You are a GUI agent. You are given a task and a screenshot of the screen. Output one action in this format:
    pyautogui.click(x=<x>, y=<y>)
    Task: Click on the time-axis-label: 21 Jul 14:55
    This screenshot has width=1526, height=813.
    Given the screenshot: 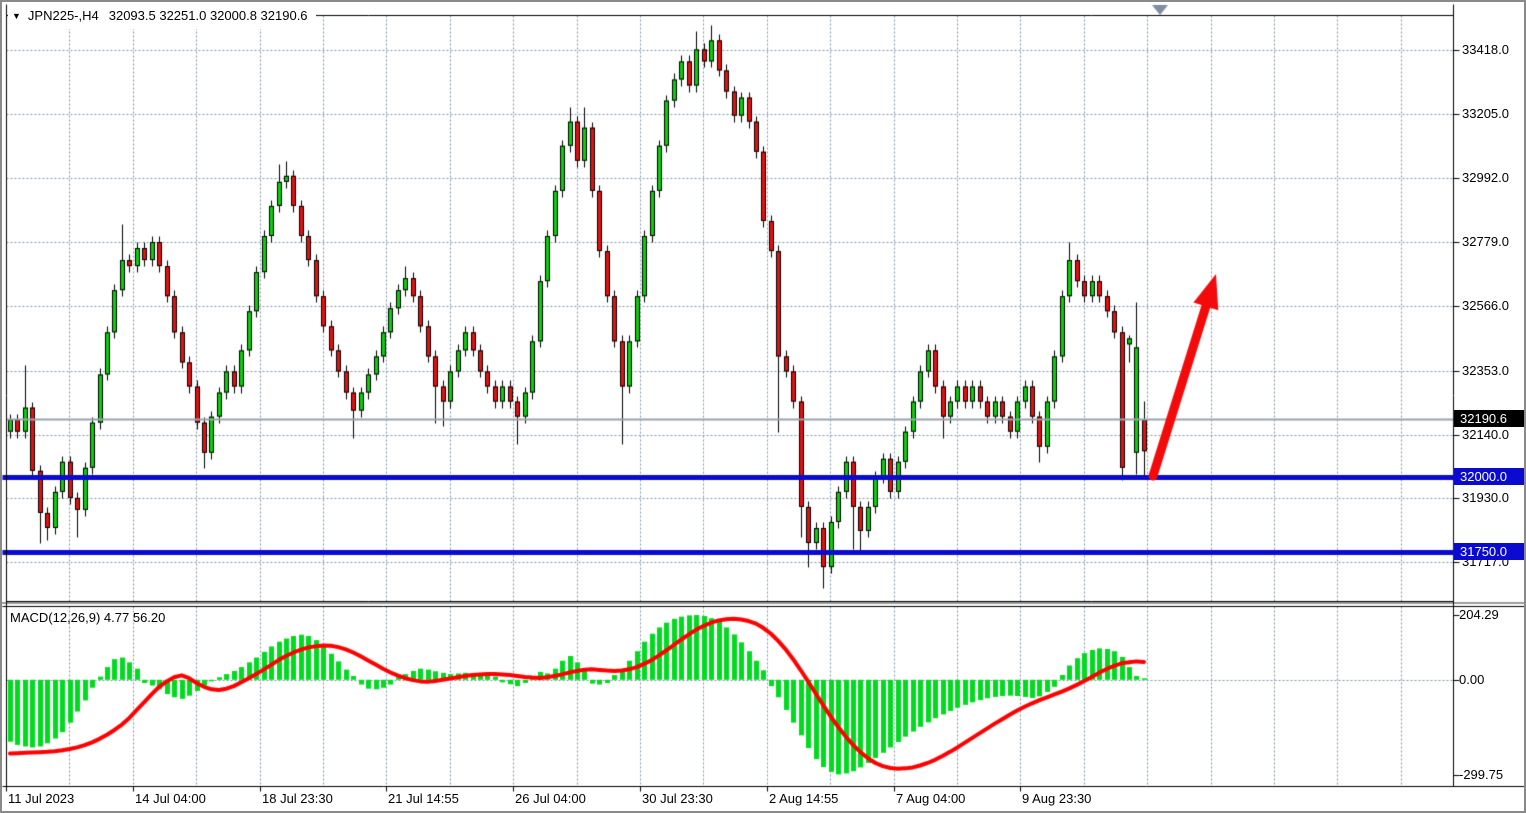 What is the action you would take?
    pyautogui.click(x=423, y=798)
    